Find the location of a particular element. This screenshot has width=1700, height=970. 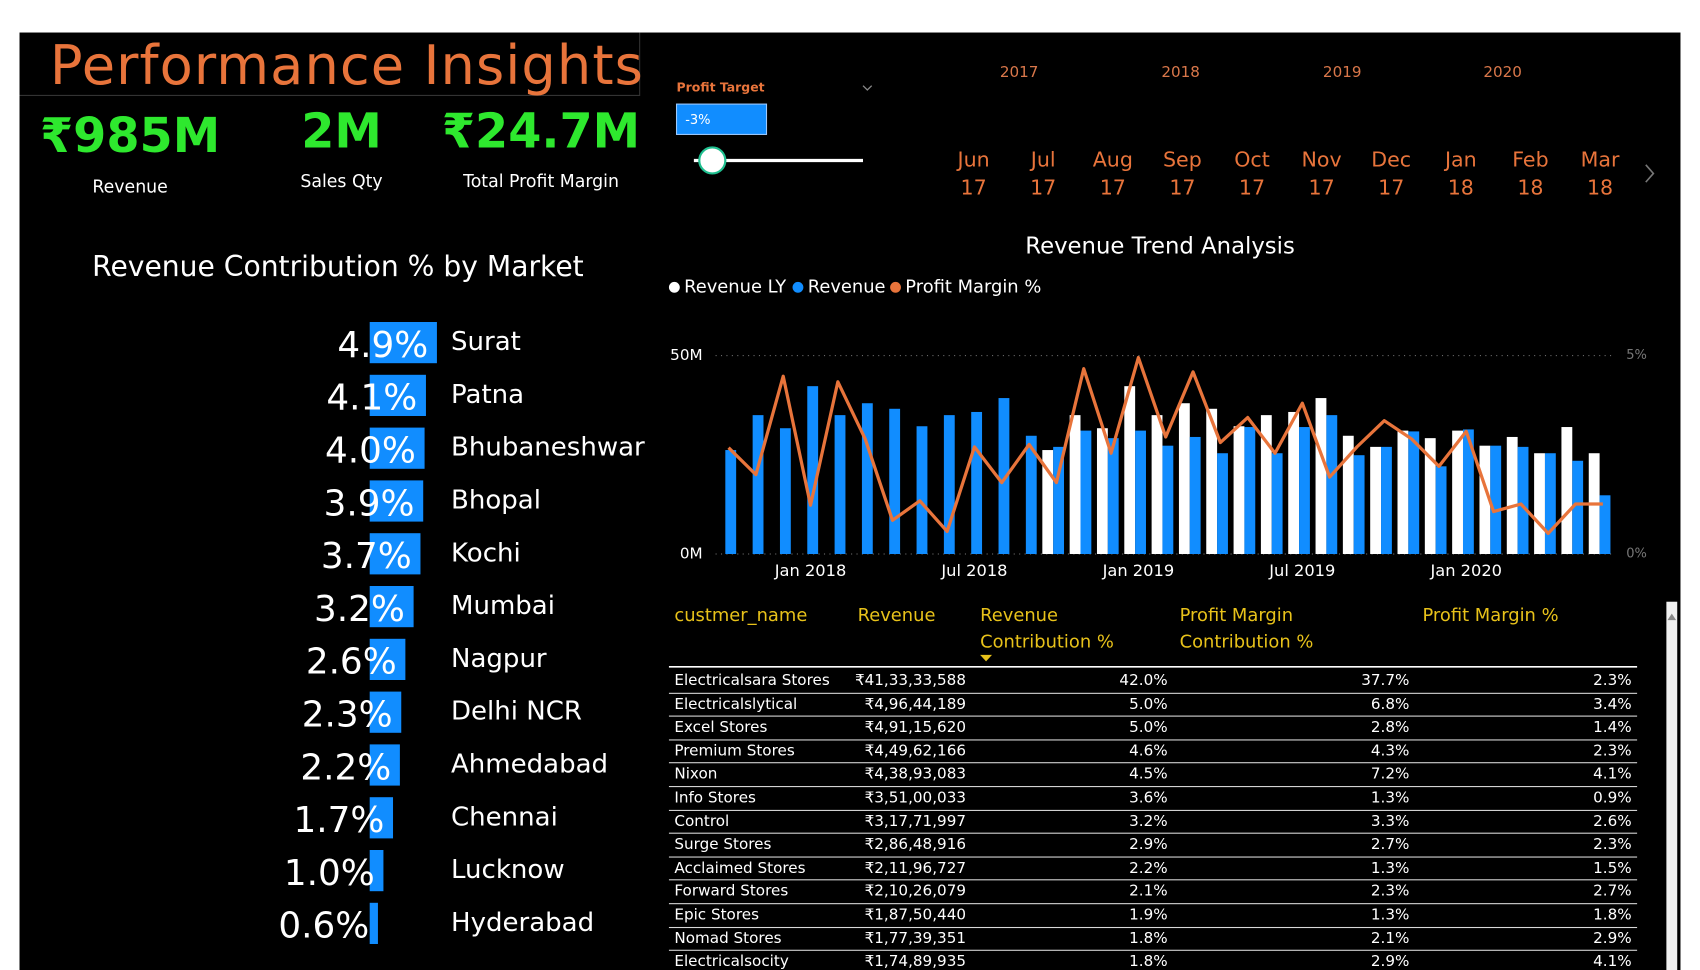

table-cell: ₹1,87,50,440 is located at coordinates (915, 915).